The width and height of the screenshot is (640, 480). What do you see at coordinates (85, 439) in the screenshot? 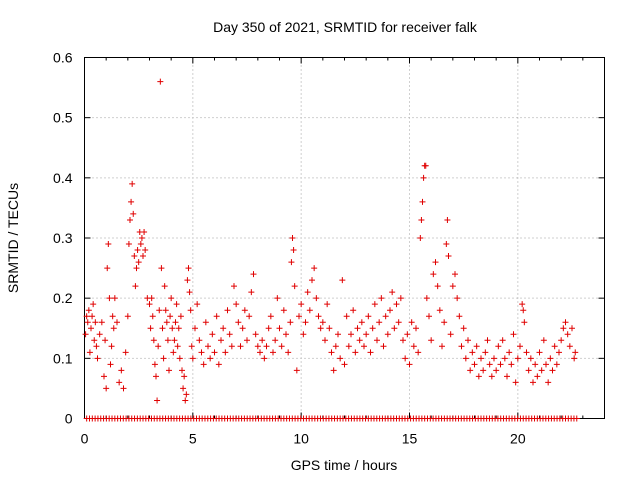
I see `x-tick-label: 0` at bounding box center [85, 439].